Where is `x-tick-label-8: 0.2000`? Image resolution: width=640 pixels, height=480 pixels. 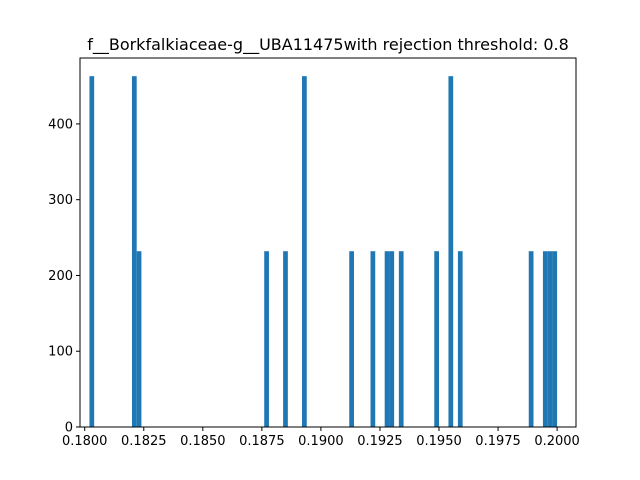 x-tick-label-8: 0.2000 is located at coordinates (557, 441).